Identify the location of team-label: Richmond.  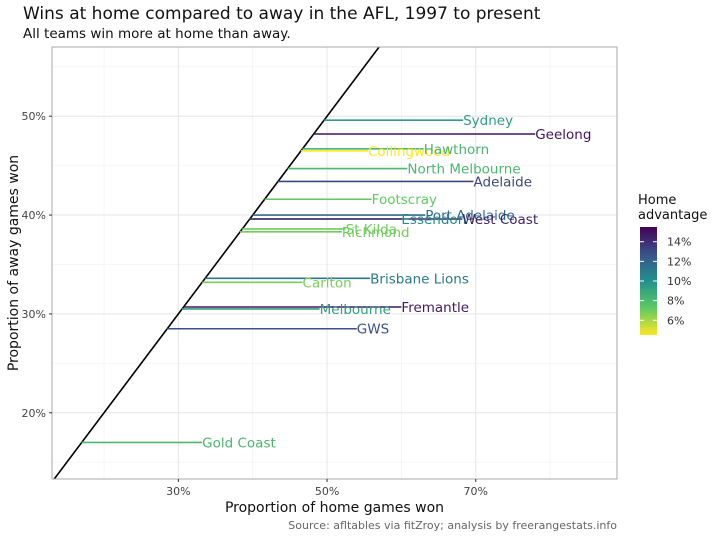
(376, 233).